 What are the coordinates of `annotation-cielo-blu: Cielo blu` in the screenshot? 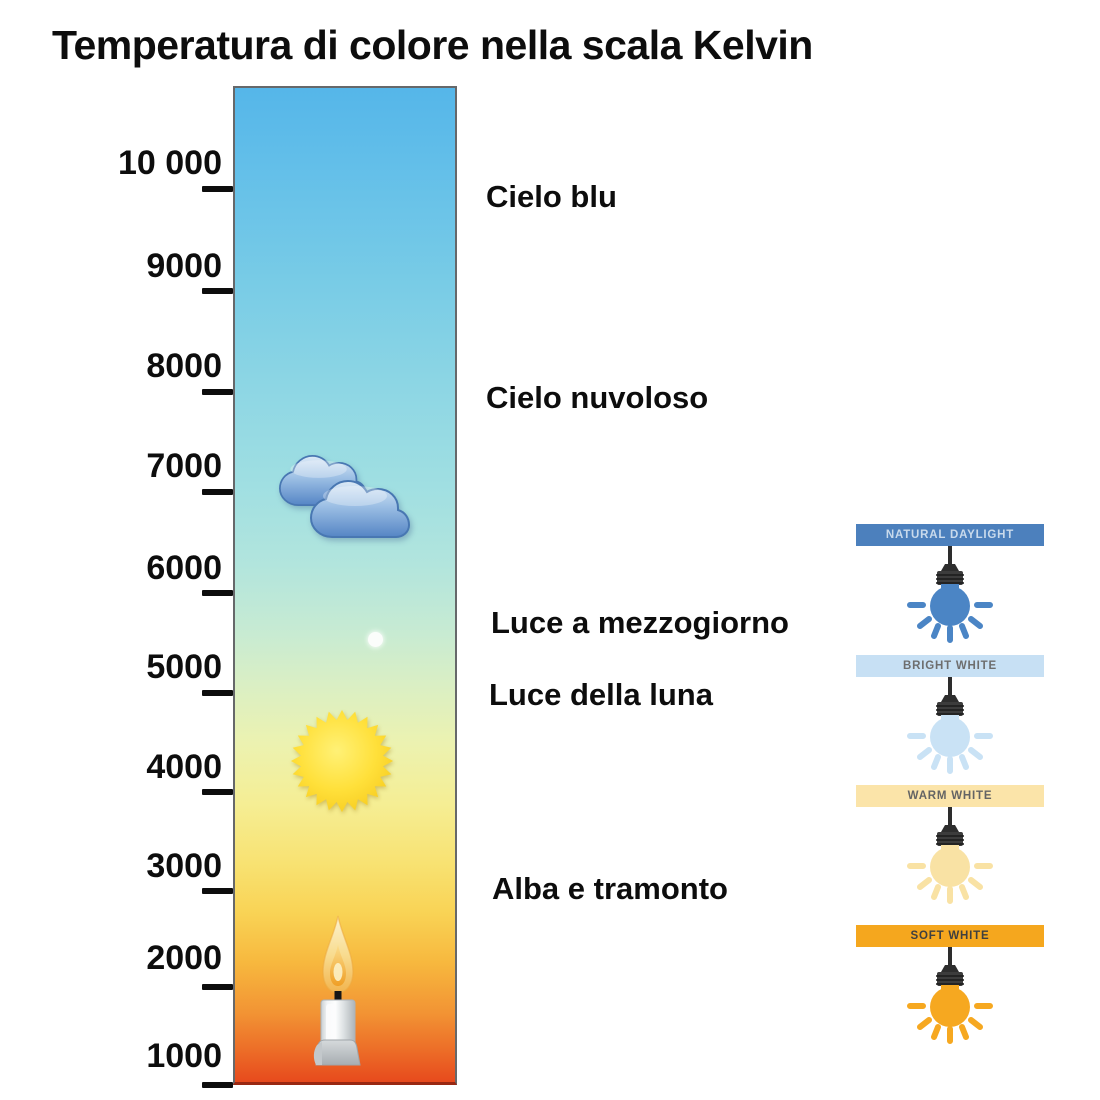 It's located at (551, 196).